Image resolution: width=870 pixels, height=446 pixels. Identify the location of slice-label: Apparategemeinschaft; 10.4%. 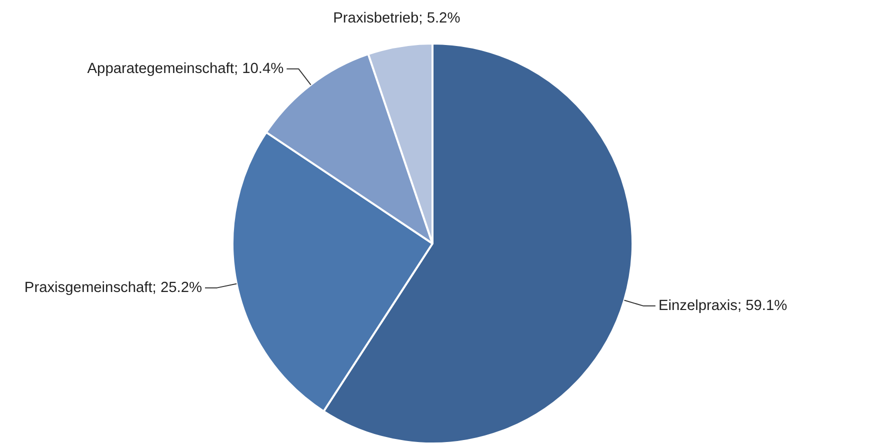
(185, 68).